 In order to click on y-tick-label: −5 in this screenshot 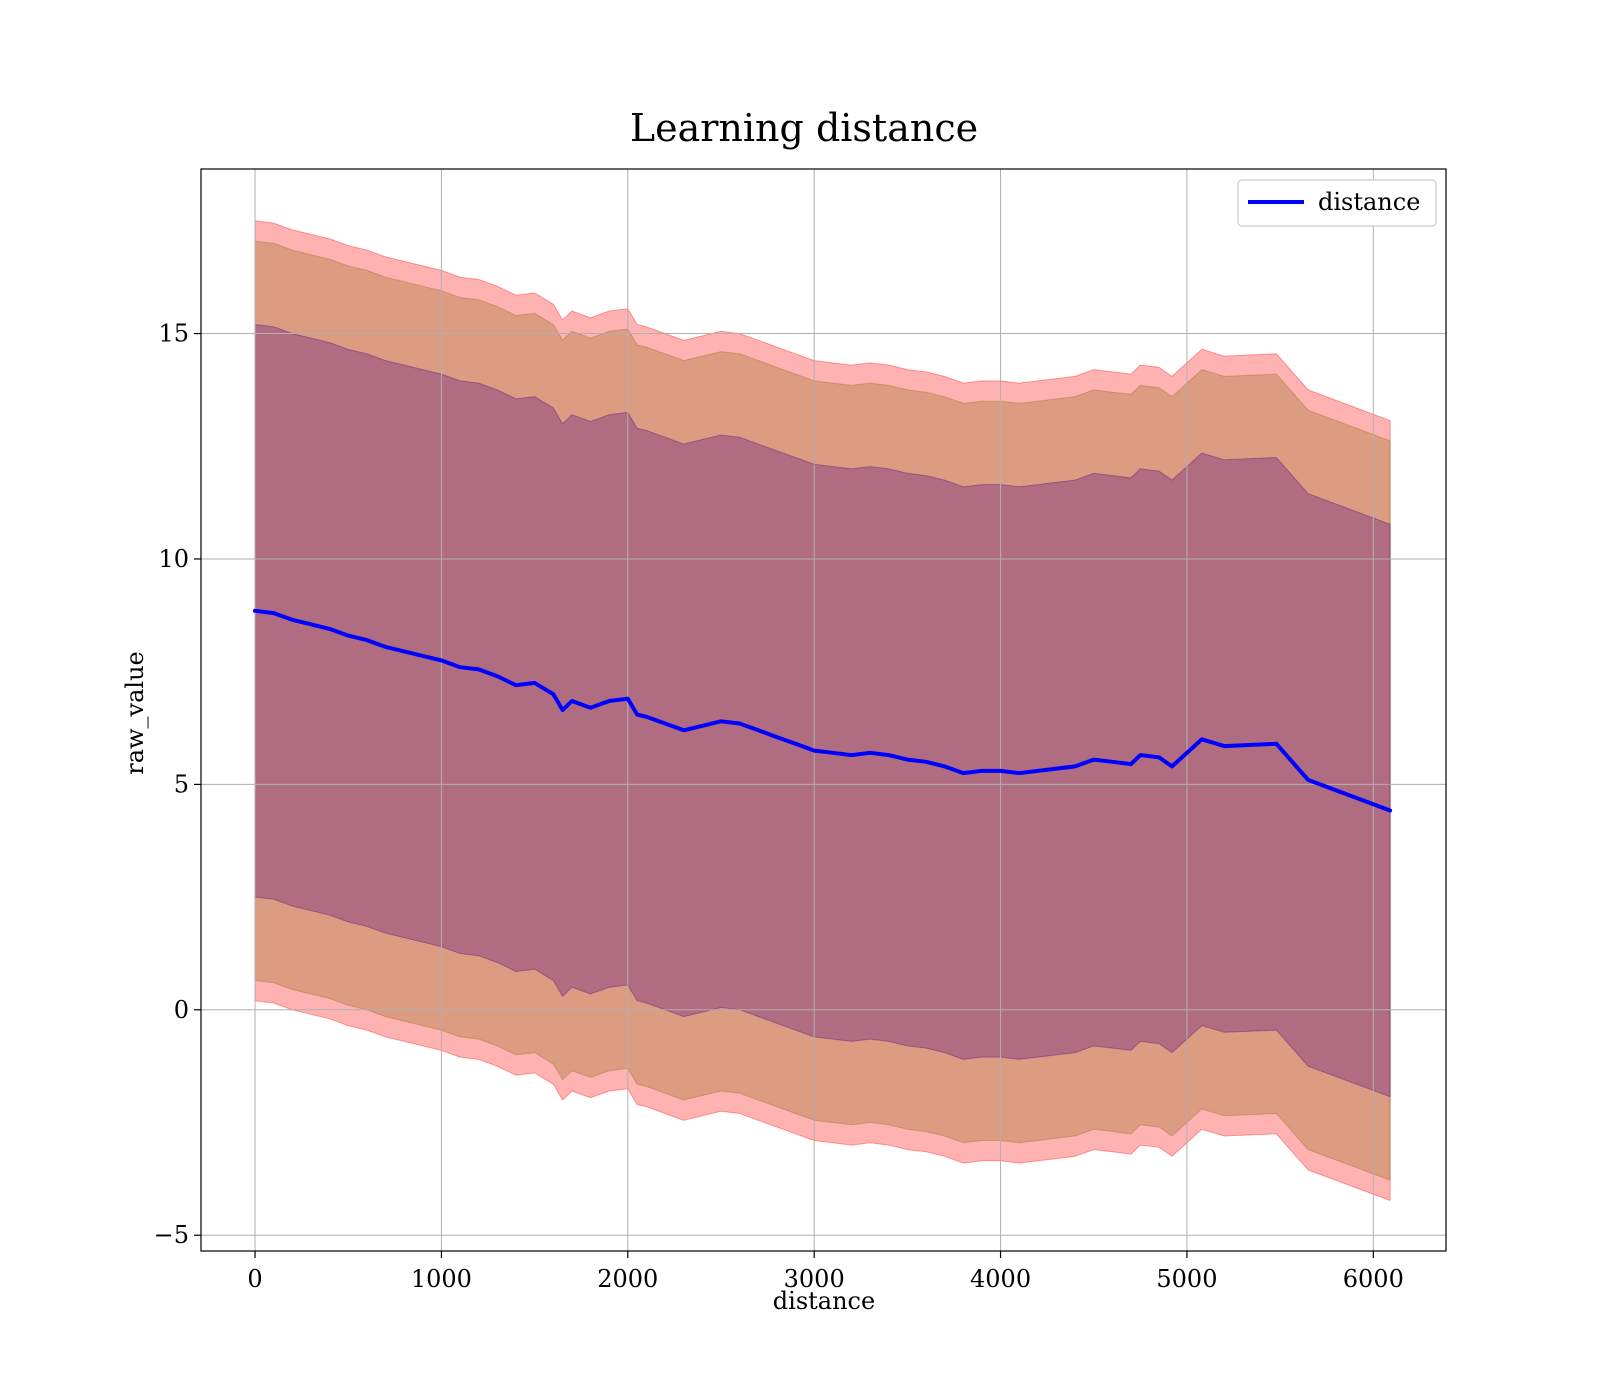, I will do `click(171, 1235)`.